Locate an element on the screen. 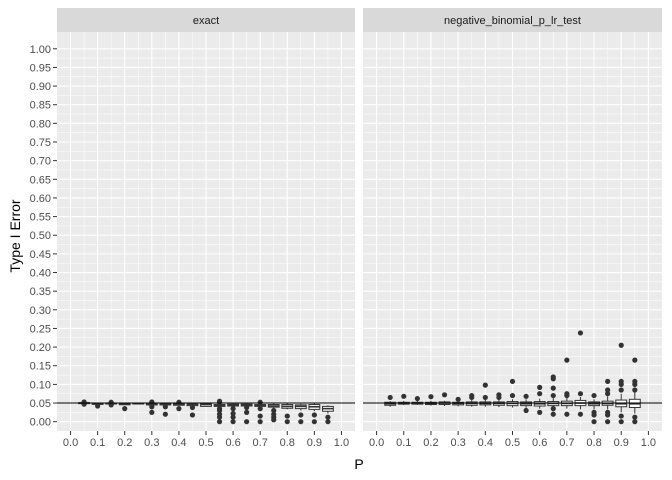 This screenshot has height=480, width=672. facet-strip is located at coordinates (512, 20).